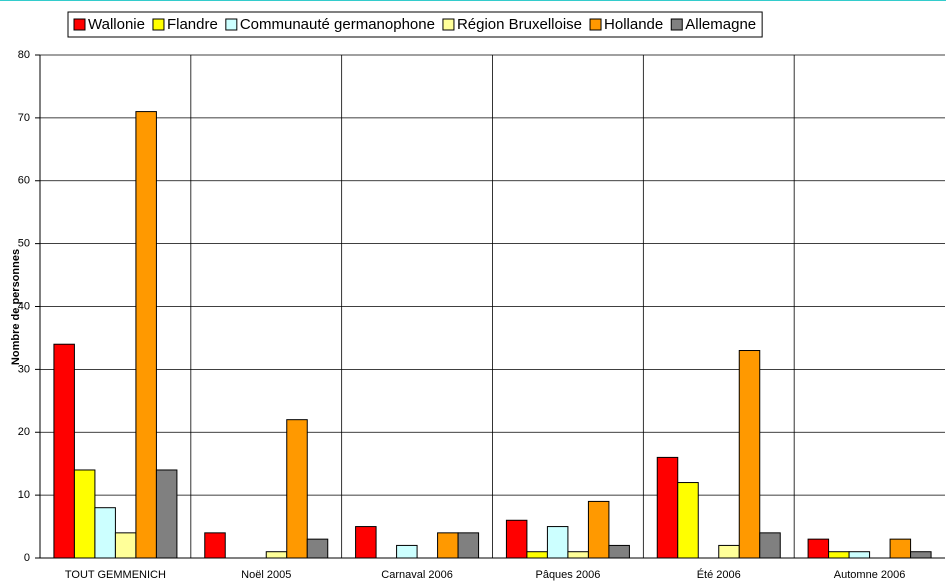 The width and height of the screenshot is (946, 582). What do you see at coordinates (266, 575) in the screenshot?
I see `x-tick-label: Noël 2005` at bounding box center [266, 575].